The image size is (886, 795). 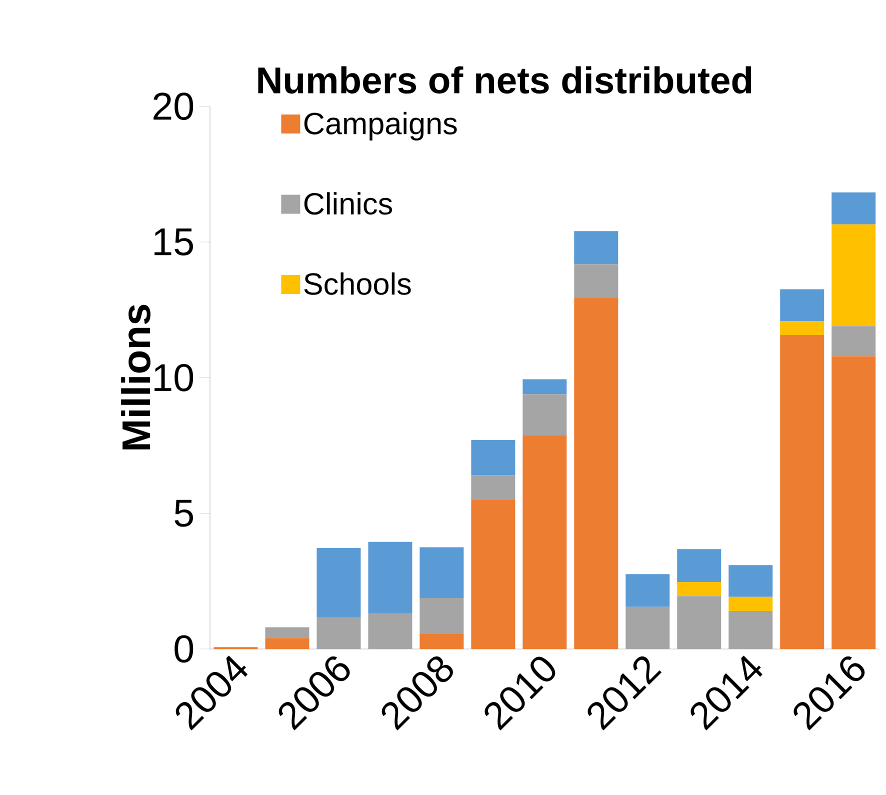 I want to click on y-tick-label: 5, so click(x=184, y=513).